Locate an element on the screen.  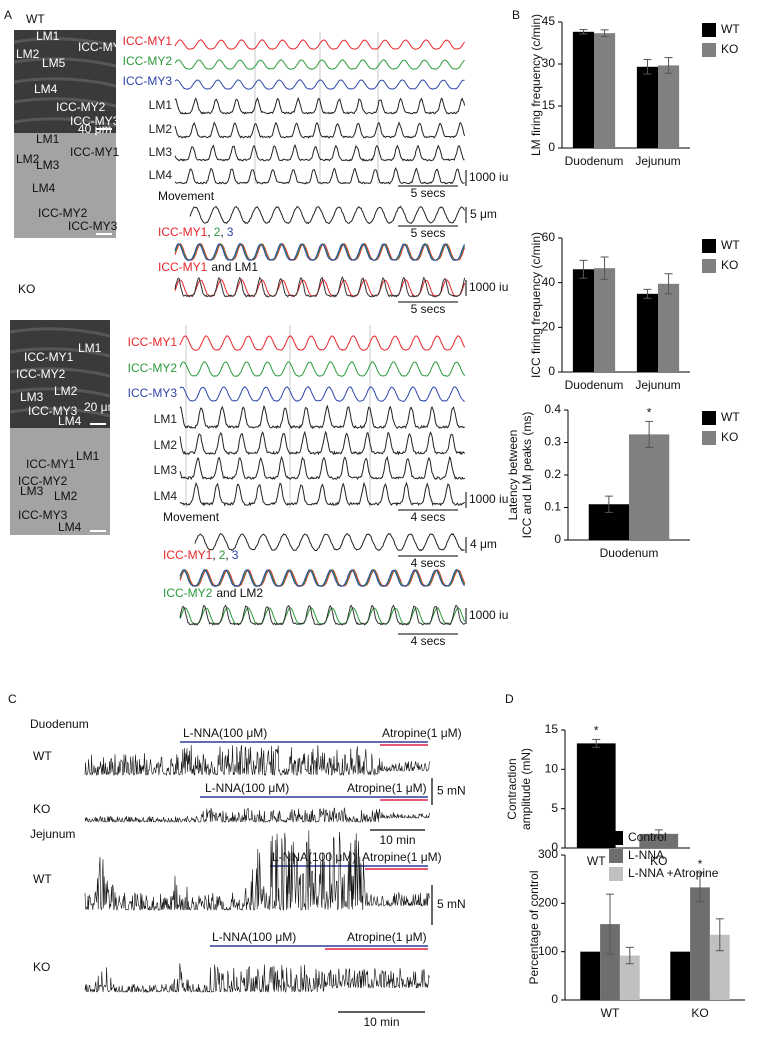
panel-label: B is located at coordinates (516, 15).